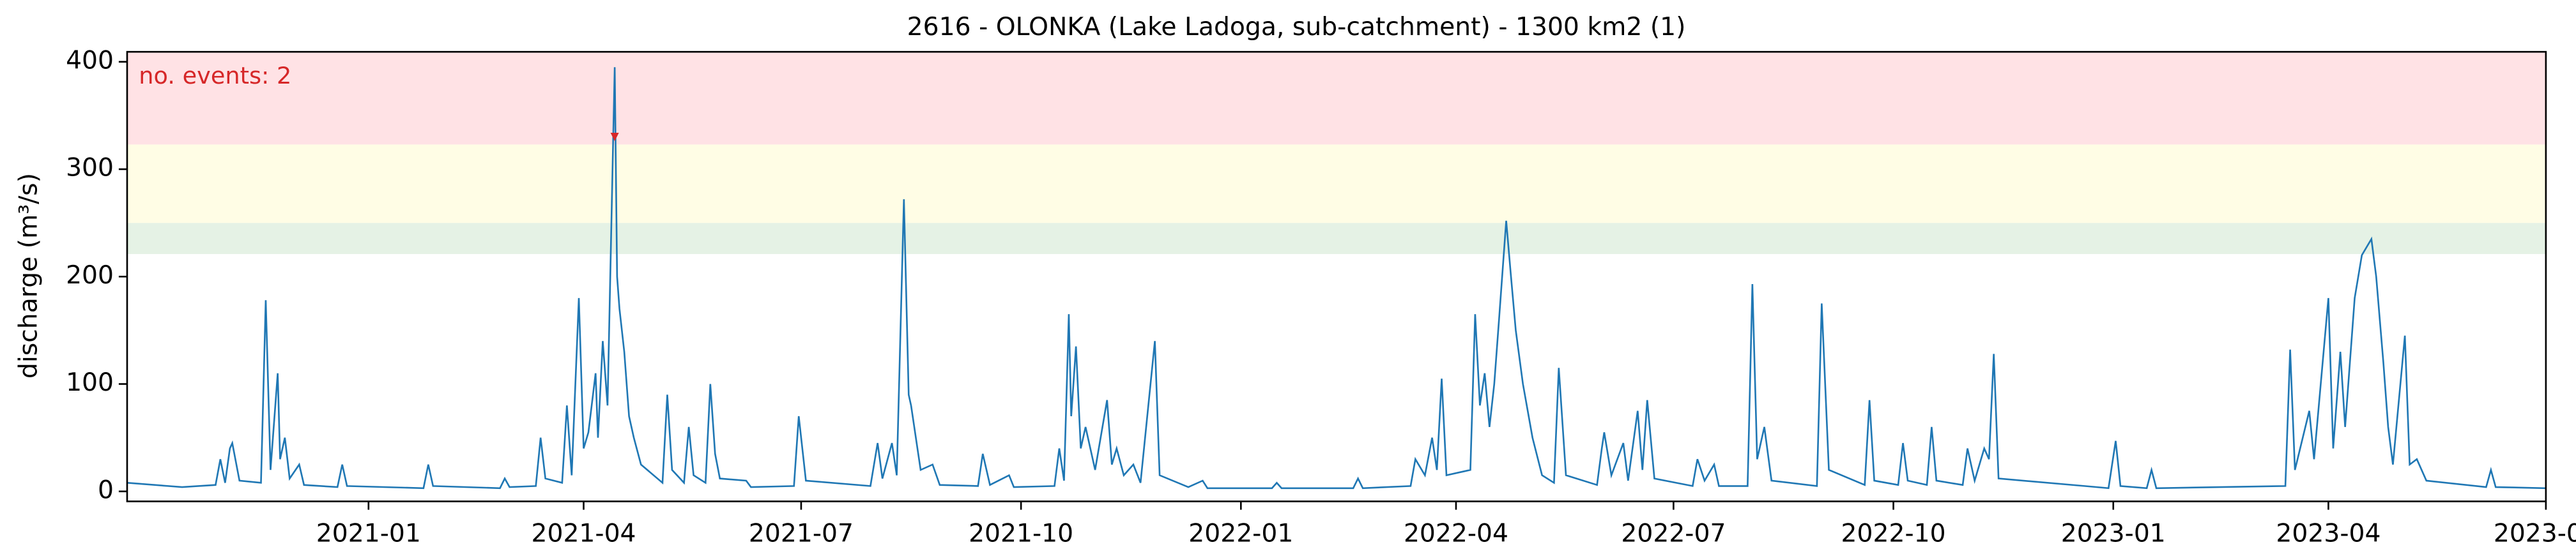 This screenshot has width=2576, height=556. What do you see at coordinates (90, 275) in the screenshot?
I see `y-tick-label: 200` at bounding box center [90, 275].